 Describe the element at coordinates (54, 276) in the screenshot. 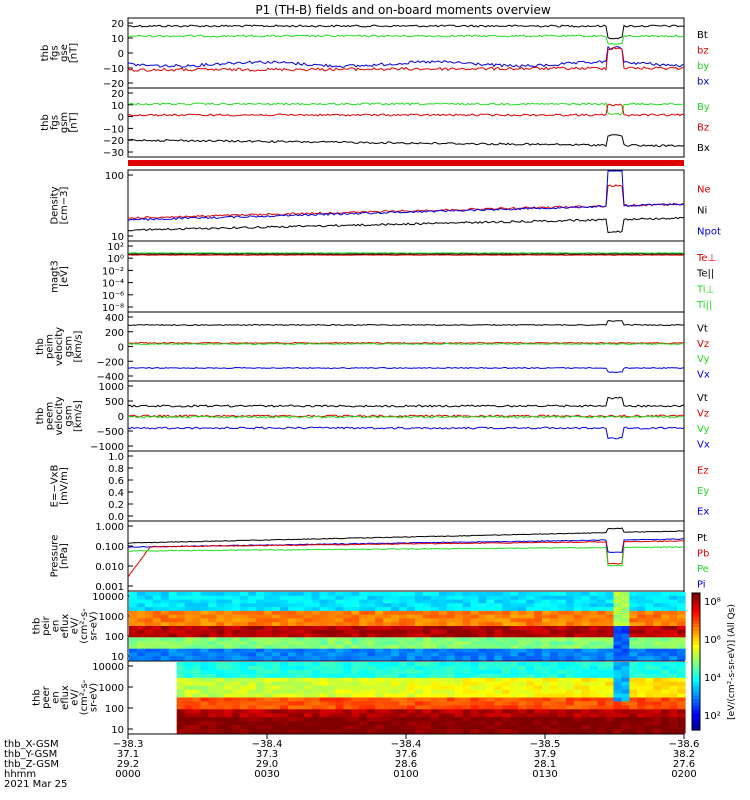

I see `ylabel-line: magt3` at that location.